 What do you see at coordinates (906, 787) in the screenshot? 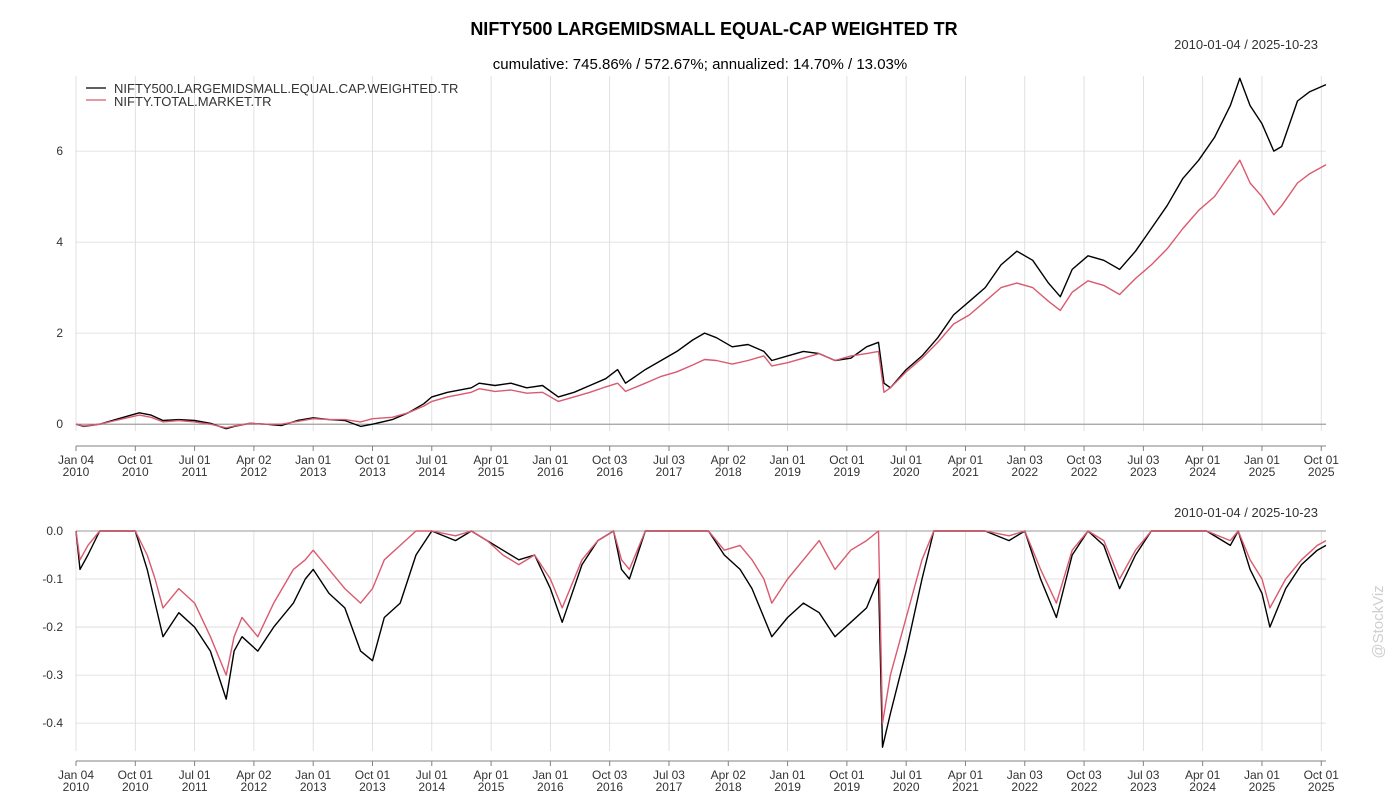
I see `dd-x-tick-year: 2020` at bounding box center [906, 787].